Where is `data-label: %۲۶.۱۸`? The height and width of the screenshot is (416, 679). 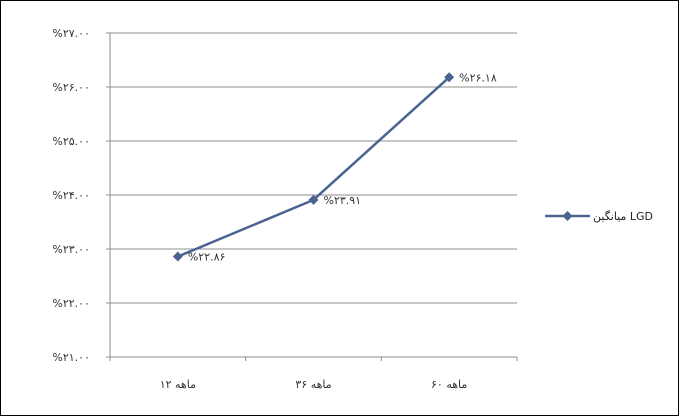 data-label: %۲۶.۱۸ is located at coordinates (478, 77).